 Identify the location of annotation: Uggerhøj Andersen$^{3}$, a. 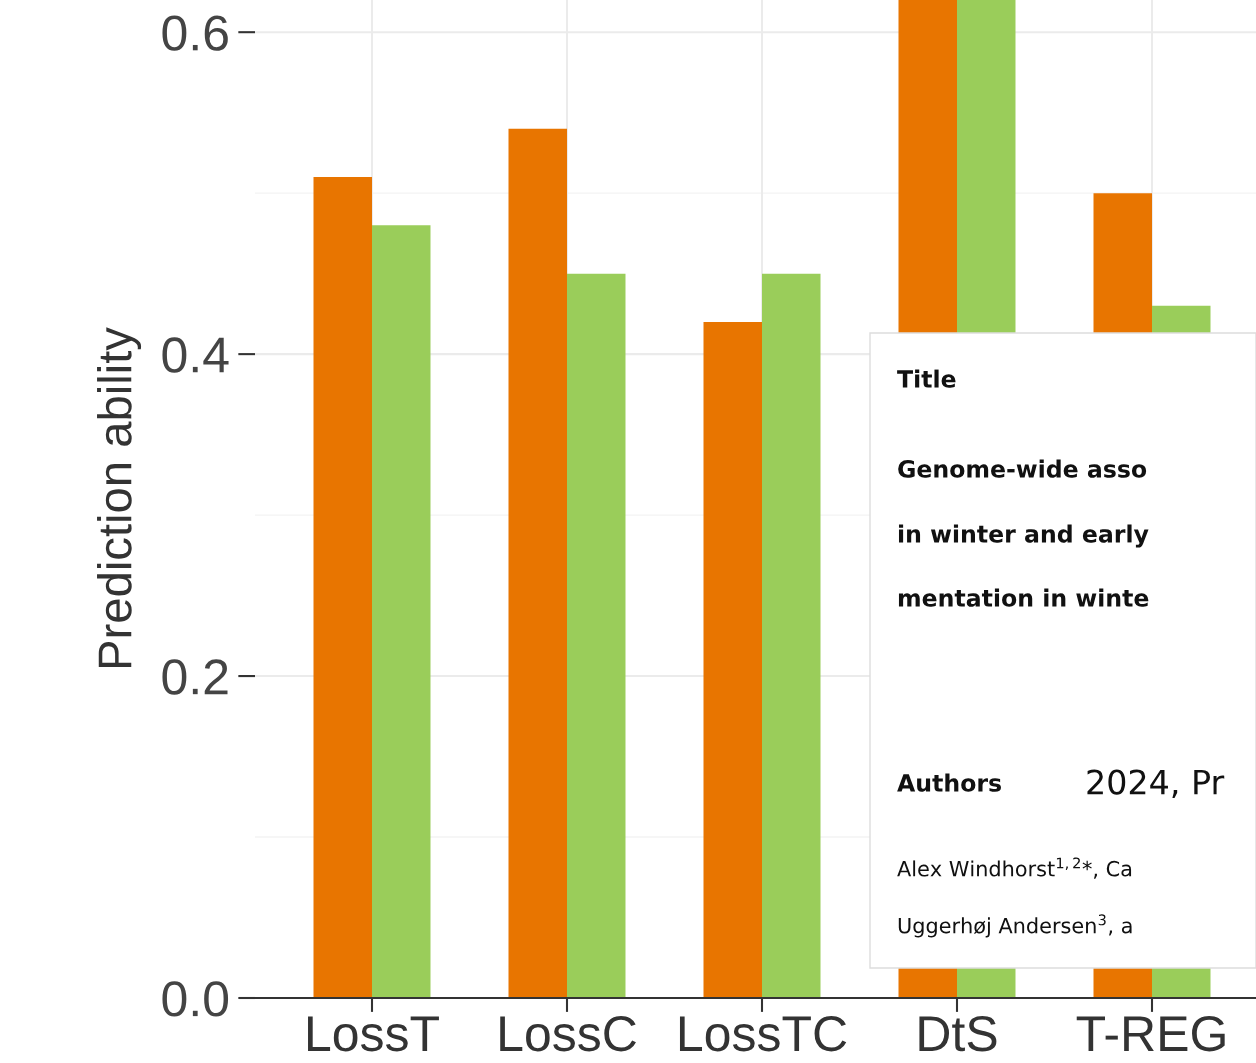
(1015, 926).